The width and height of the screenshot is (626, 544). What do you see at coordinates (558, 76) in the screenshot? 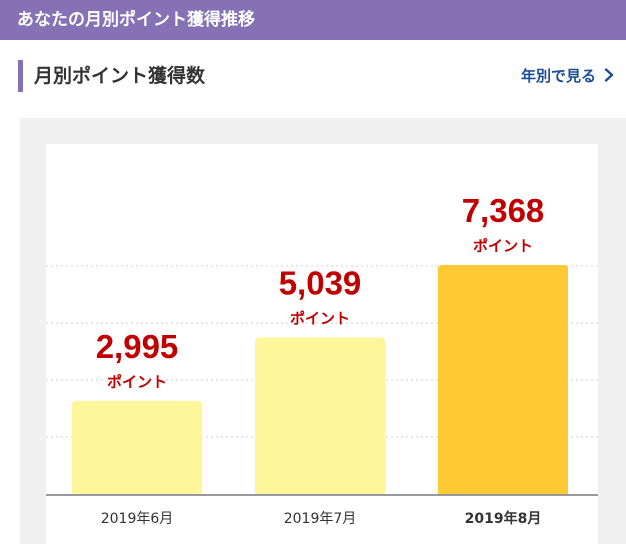
I see `yearly-view-link-label: 年別で見る` at bounding box center [558, 76].